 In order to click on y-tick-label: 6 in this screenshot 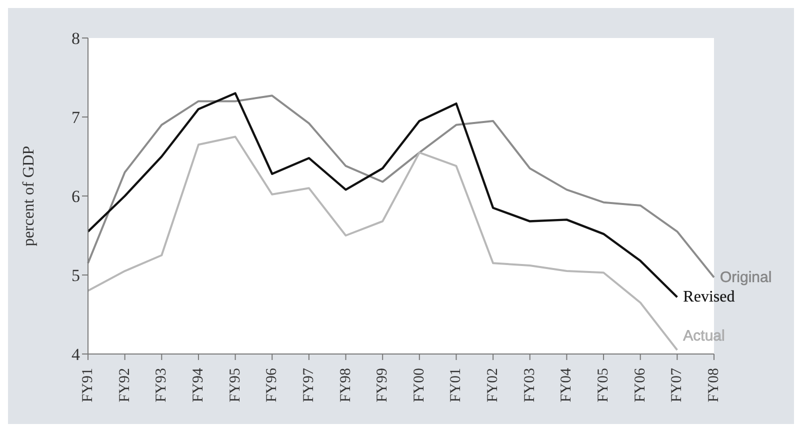, I will do `click(76, 196)`.